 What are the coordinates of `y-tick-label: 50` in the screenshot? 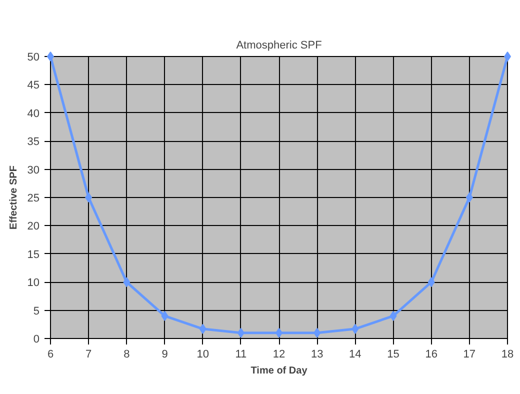 It's located at (33, 58).